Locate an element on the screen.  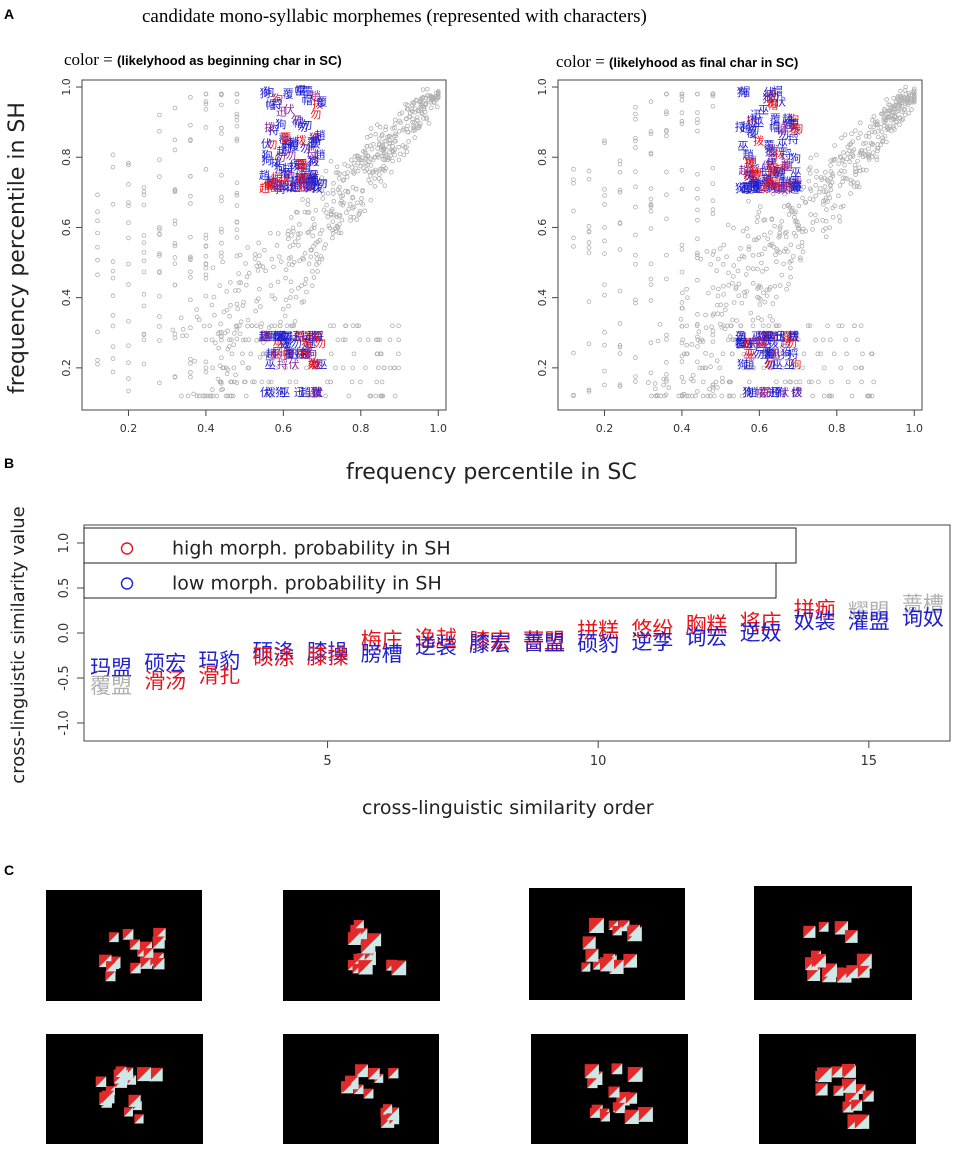
y-tick-label: 0.6 is located at coordinates (66, 228).